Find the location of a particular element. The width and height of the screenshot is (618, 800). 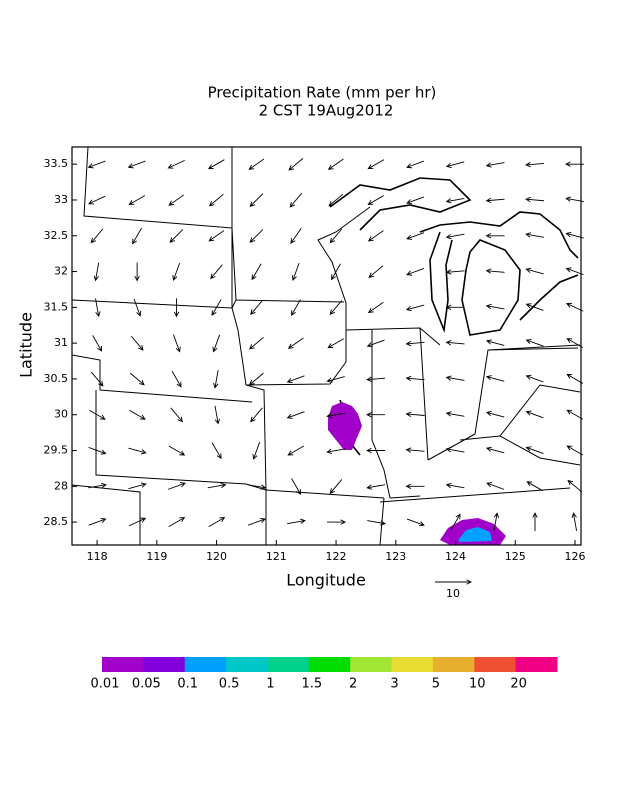

colorbar-label: 1.5 is located at coordinates (311, 684).